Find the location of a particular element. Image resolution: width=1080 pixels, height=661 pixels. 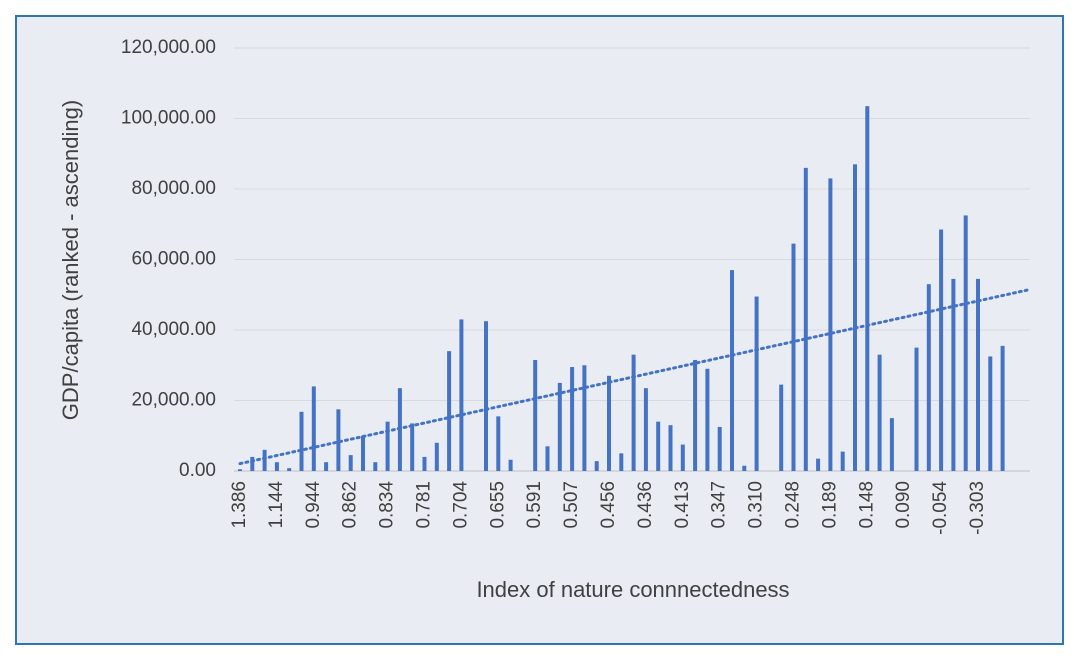

x-tick-label: 0.248 is located at coordinates (793, 505).